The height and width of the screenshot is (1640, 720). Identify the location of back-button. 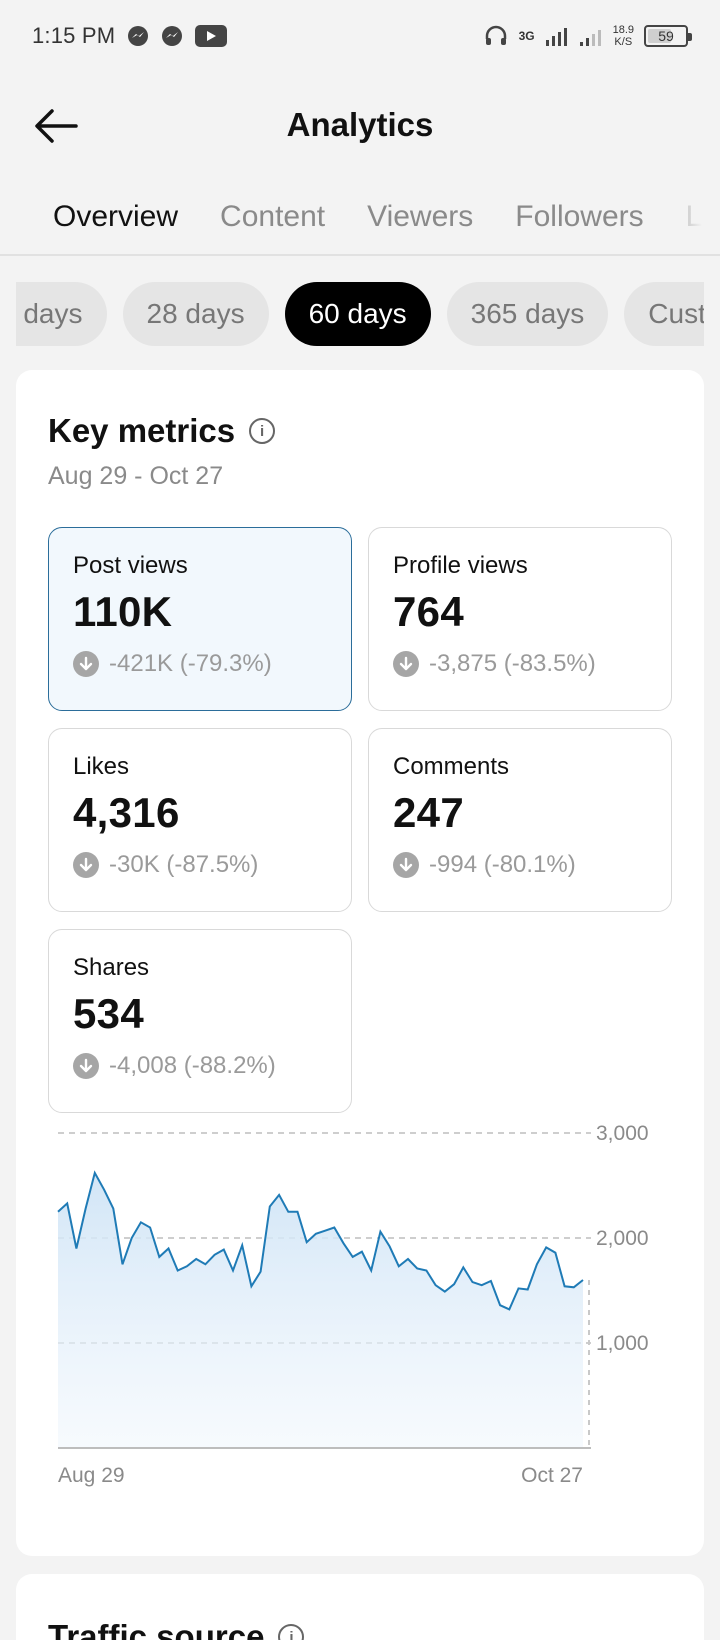
(56, 126).